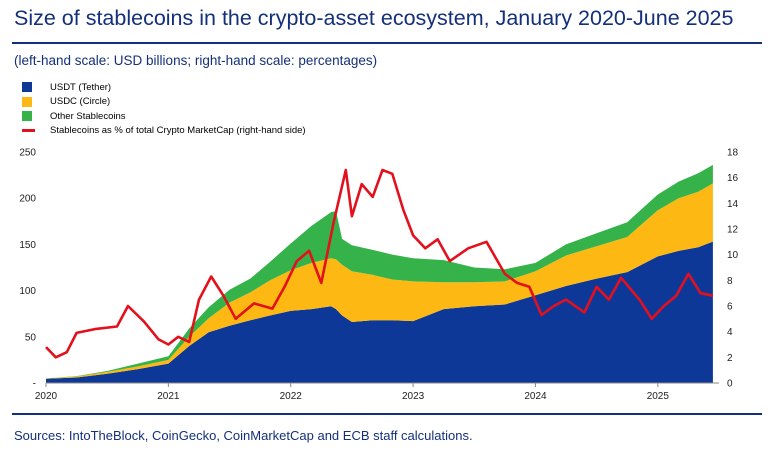  Describe the element at coordinates (46, 396) in the screenshot. I see `x-tick-label: 2020` at that location.